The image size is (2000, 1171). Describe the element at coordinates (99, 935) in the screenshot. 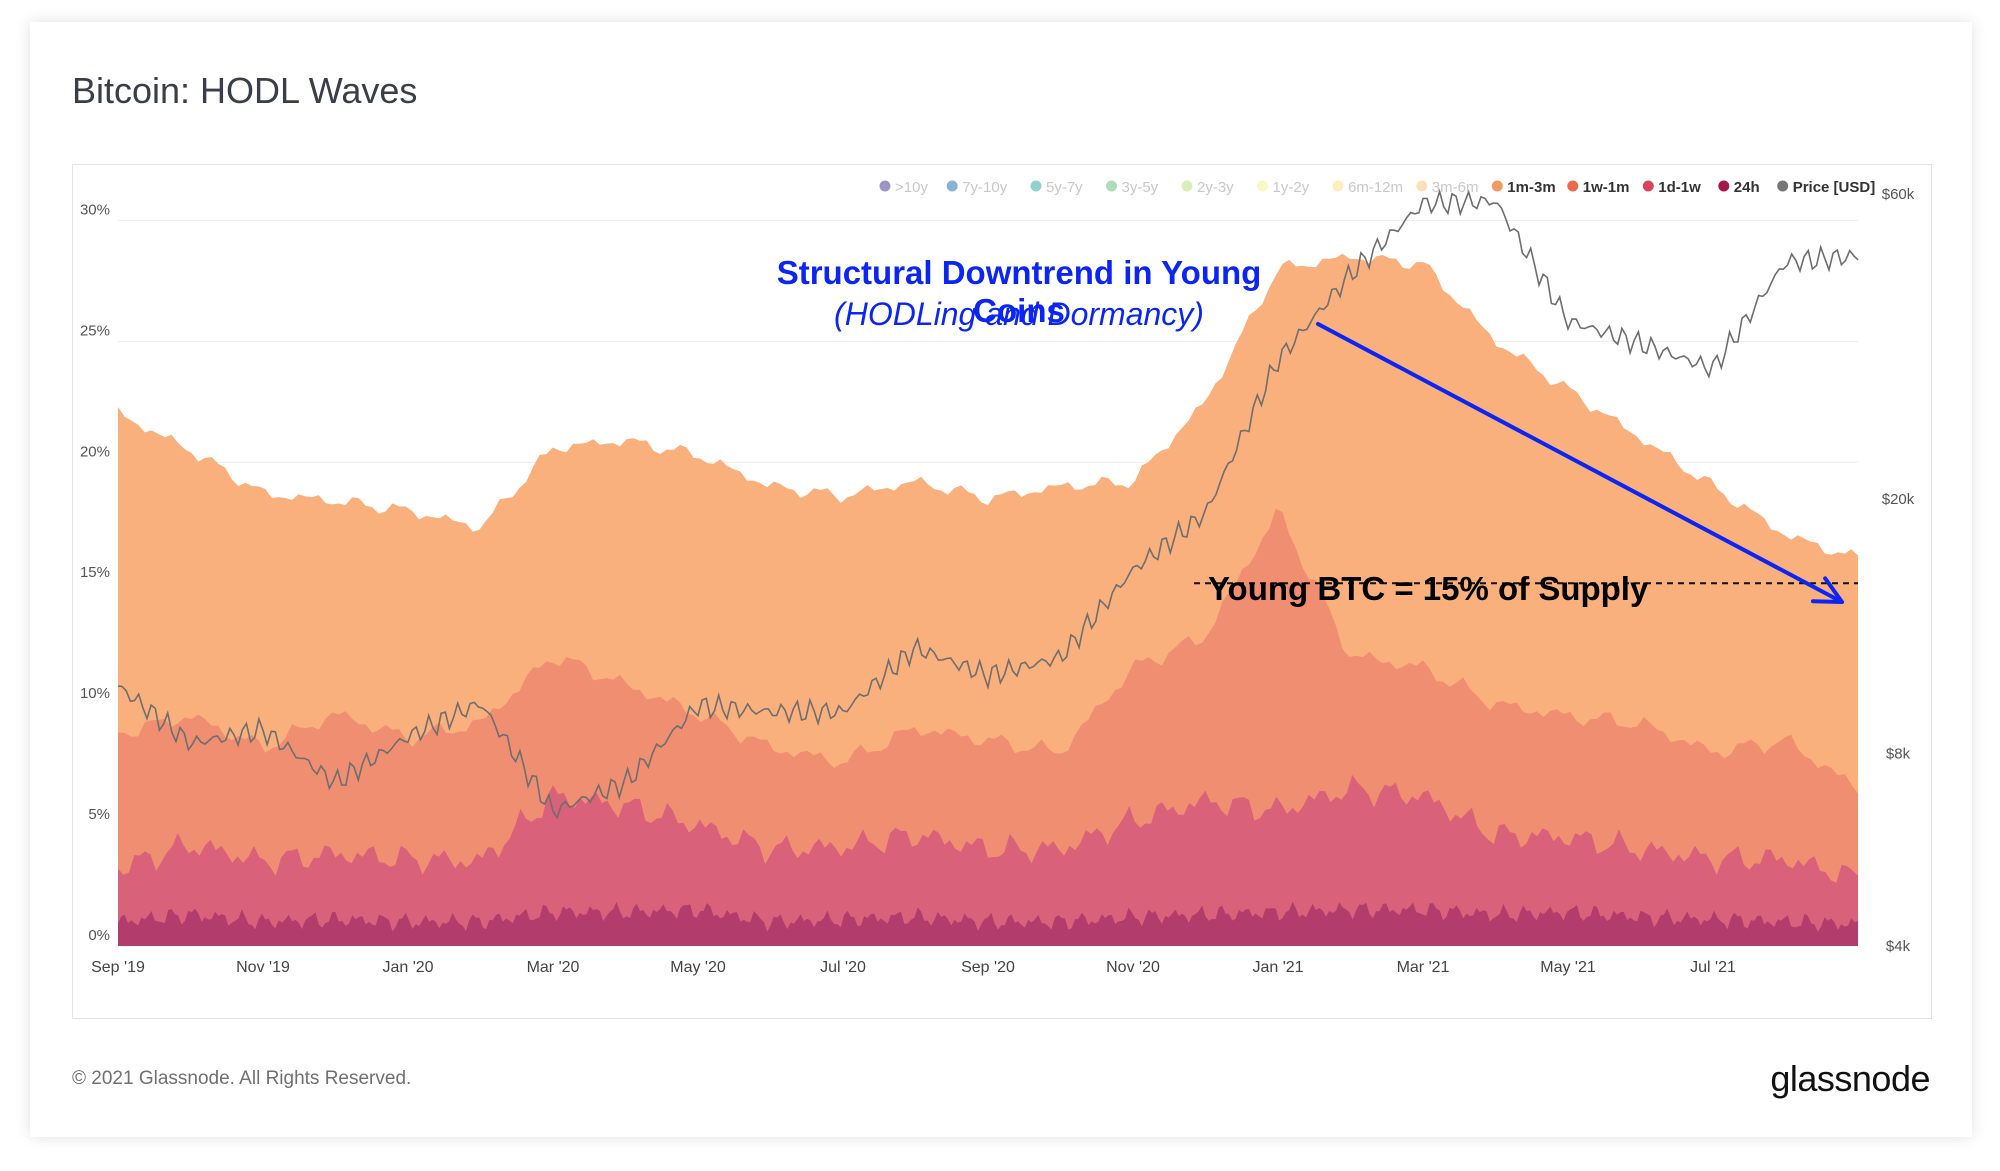

I see `y-left-tick-label: 0%` at that location.